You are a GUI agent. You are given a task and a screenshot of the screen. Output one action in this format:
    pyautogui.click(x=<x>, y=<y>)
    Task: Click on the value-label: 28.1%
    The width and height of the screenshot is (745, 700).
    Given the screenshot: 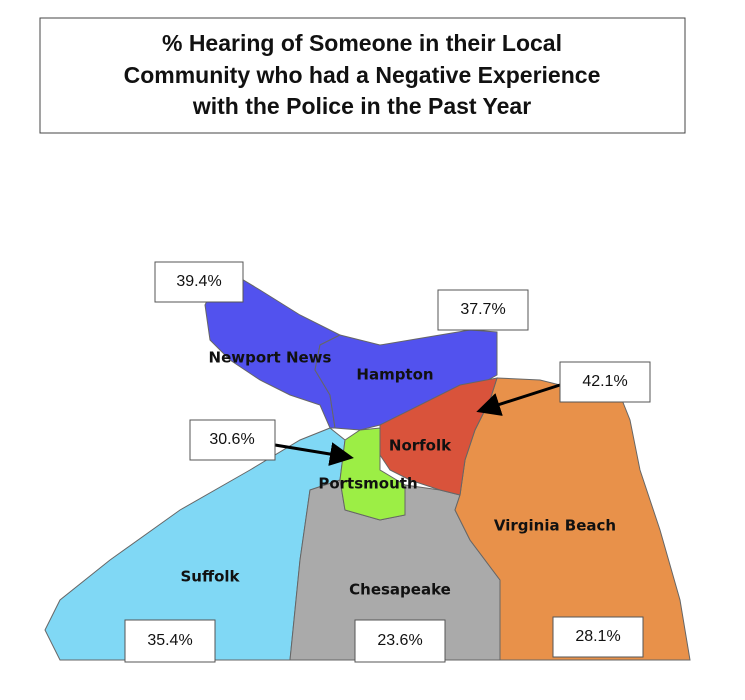 What is the action you would take?
    pyautogui.click(x=597, y=636)
    